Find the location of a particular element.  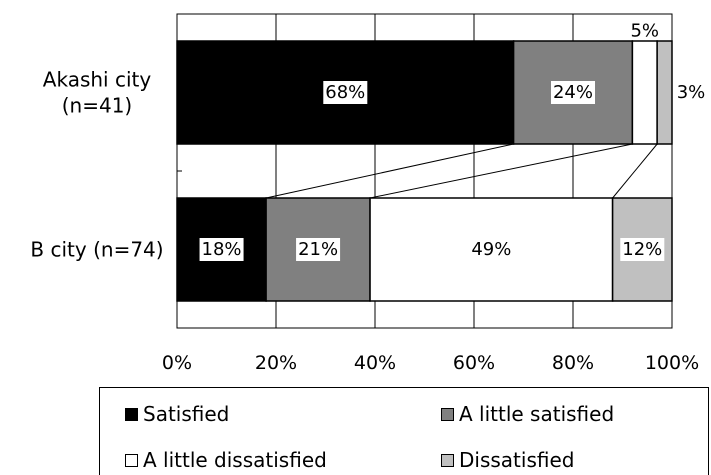

legend-label-a-little-satisfied: A little satisfied is located at coordinates (537, 414).